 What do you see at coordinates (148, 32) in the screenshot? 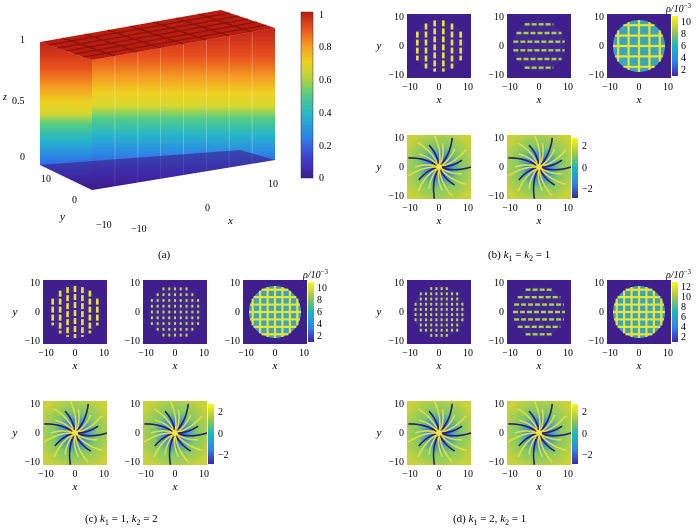
I see `surface-ridge` at bounding box center [148, 32].